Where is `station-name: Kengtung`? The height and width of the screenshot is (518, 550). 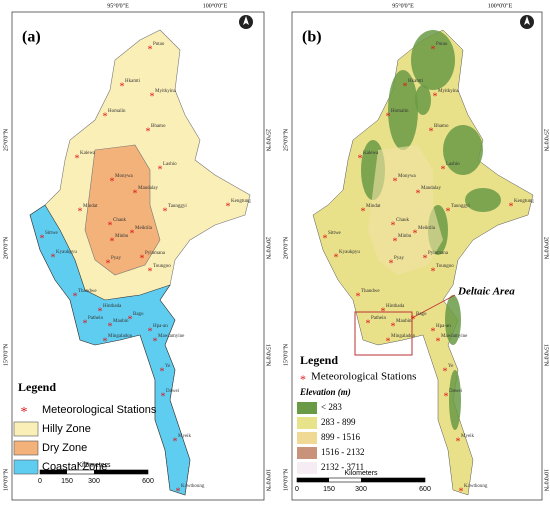 station-name: Kengtung is located at coordinates (524, 201).